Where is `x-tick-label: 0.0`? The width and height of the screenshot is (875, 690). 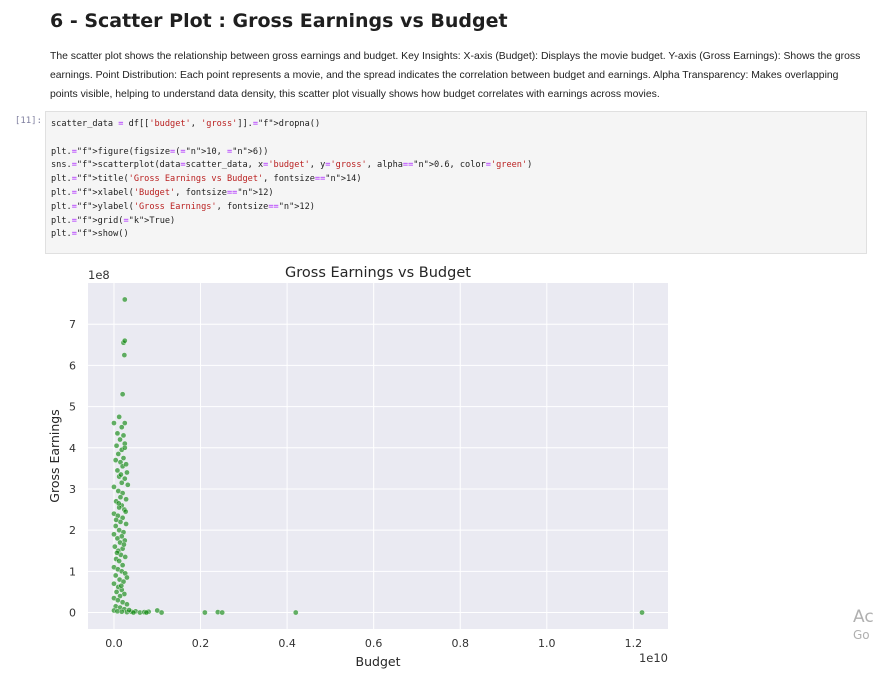
x-tick-label: 0.0 is located at coordinates (114, 643).